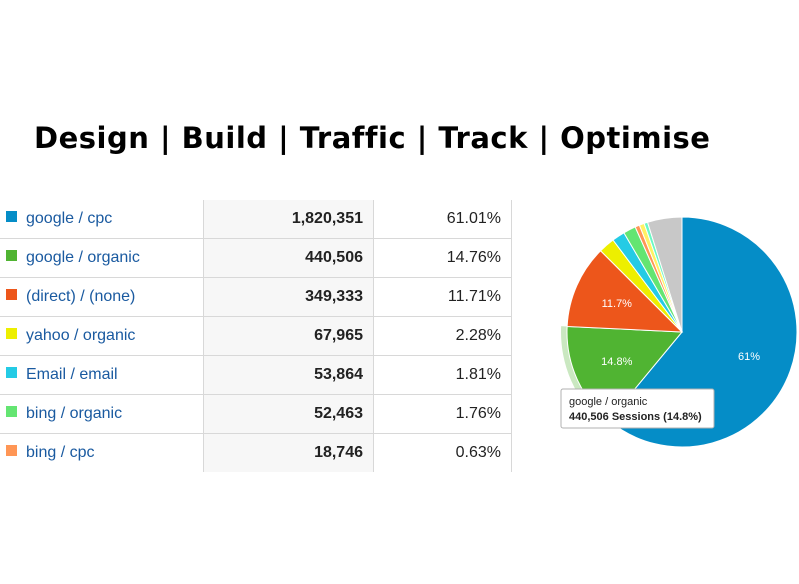 Image resolution: width=799 pixels, height=584 pixels. I want to click on source-link: bing / organic, so click(74, 413).